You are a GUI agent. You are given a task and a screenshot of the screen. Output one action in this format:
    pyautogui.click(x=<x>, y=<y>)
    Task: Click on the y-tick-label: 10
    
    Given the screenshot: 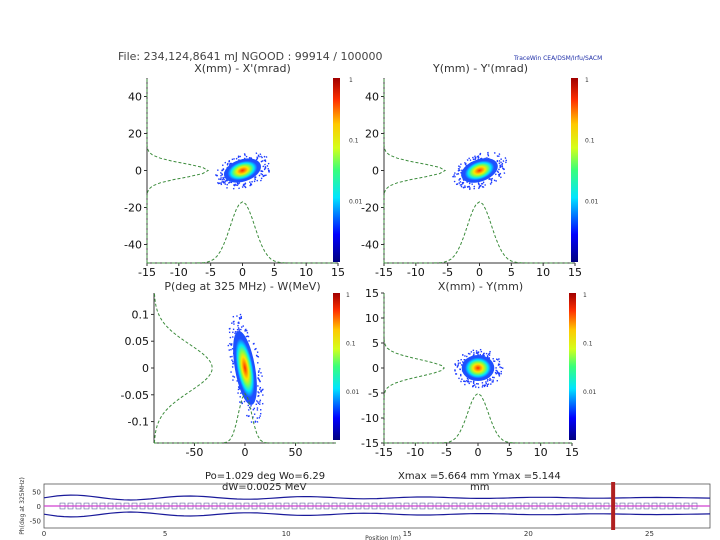 What is the action you would take?
    pyautogui.click(x=372, y=318)
    